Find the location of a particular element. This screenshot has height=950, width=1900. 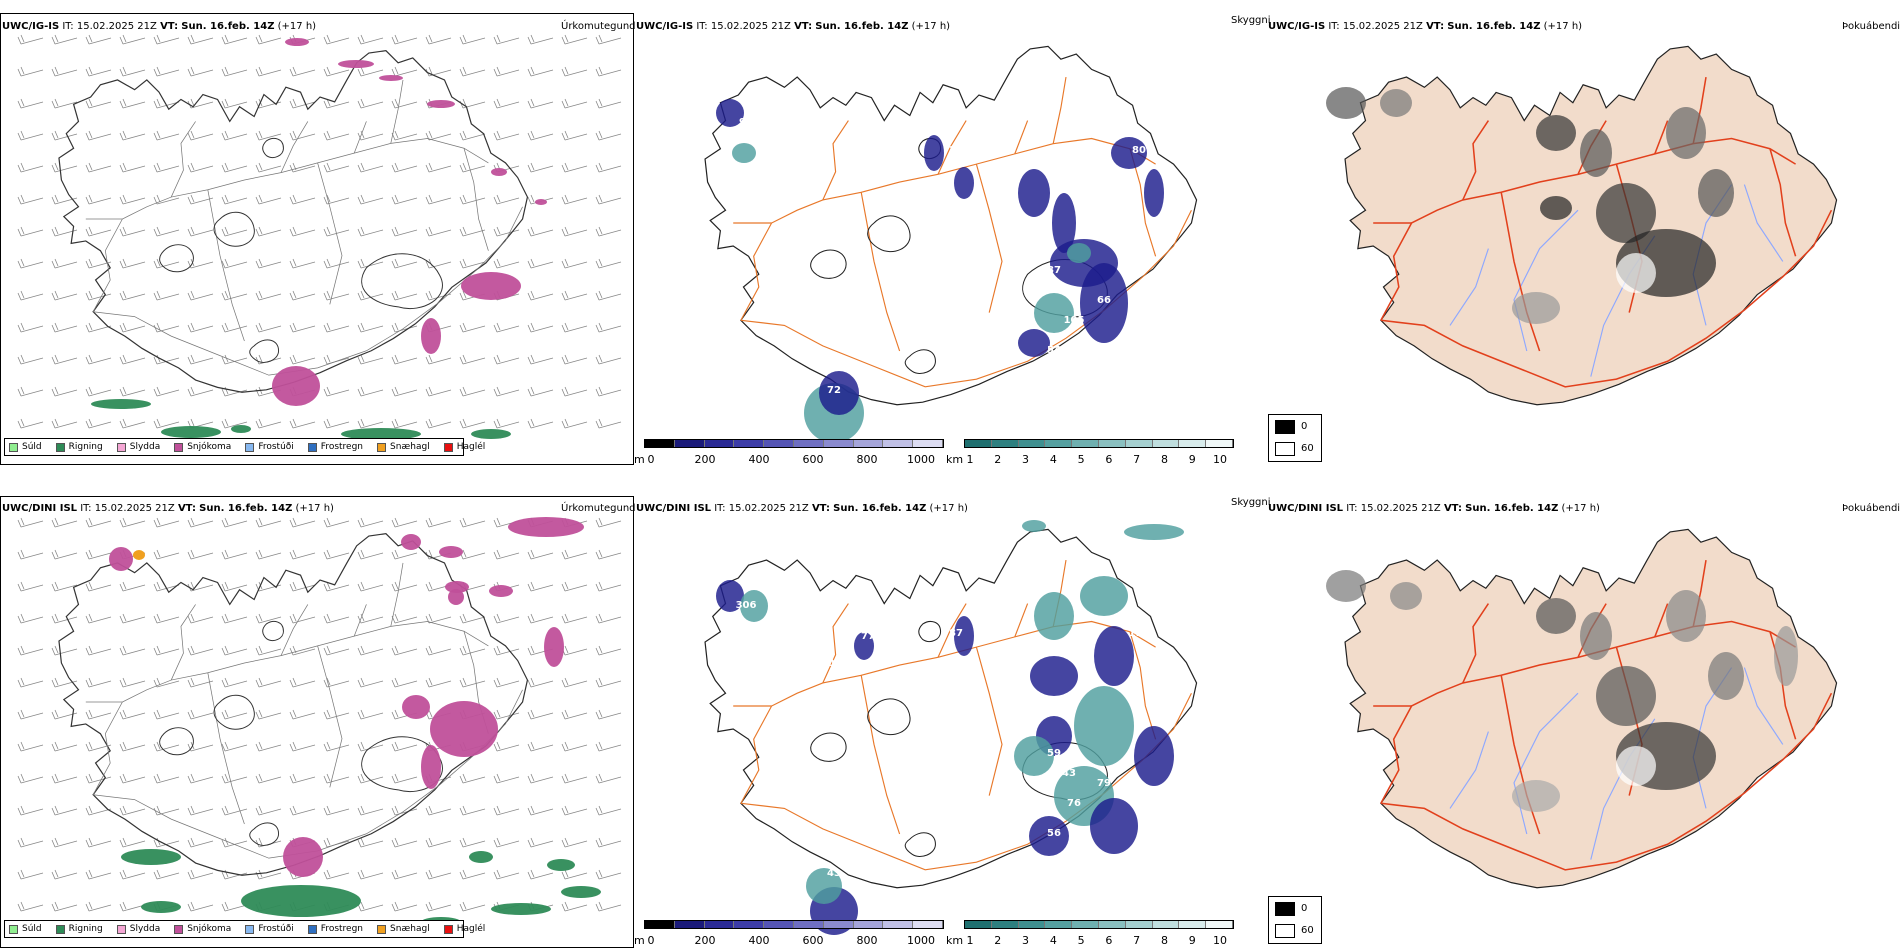

colorbar-tick-label: 5 is located at coordinates (1081, 940).